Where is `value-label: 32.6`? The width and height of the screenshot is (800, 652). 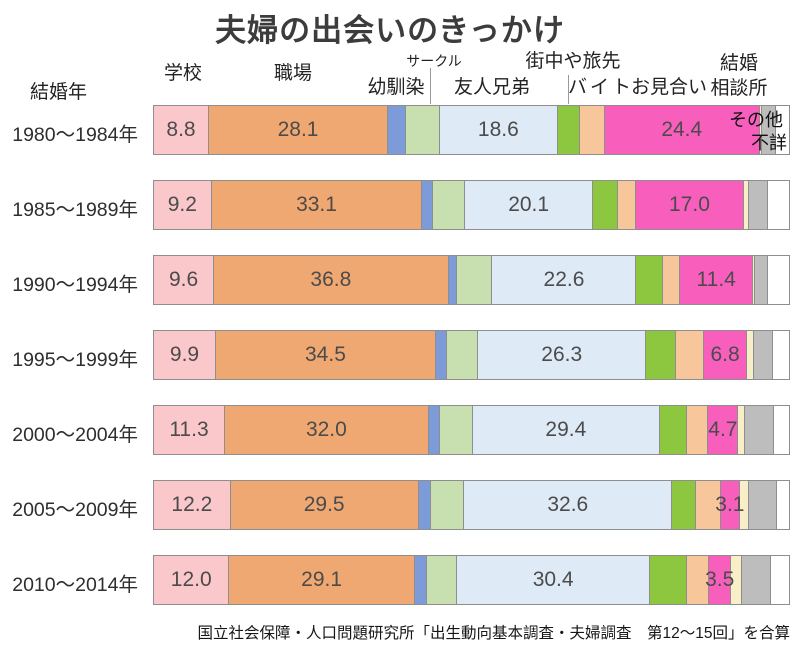
value-label: 32.6 is located at coordinates (568, 504).